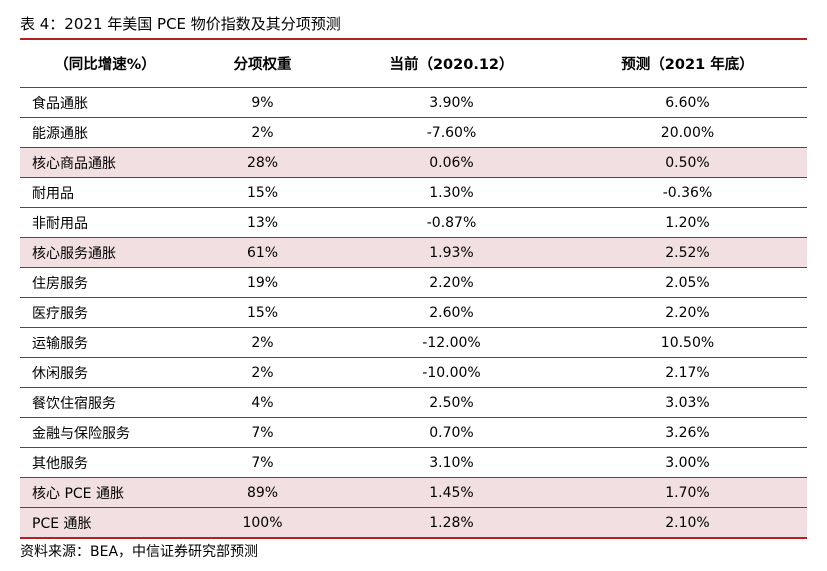 The image size is (827, 571). Describe the element at coordinates (451, 252) in the screenshot. I see `row-current-value: 1.93%` at that location.